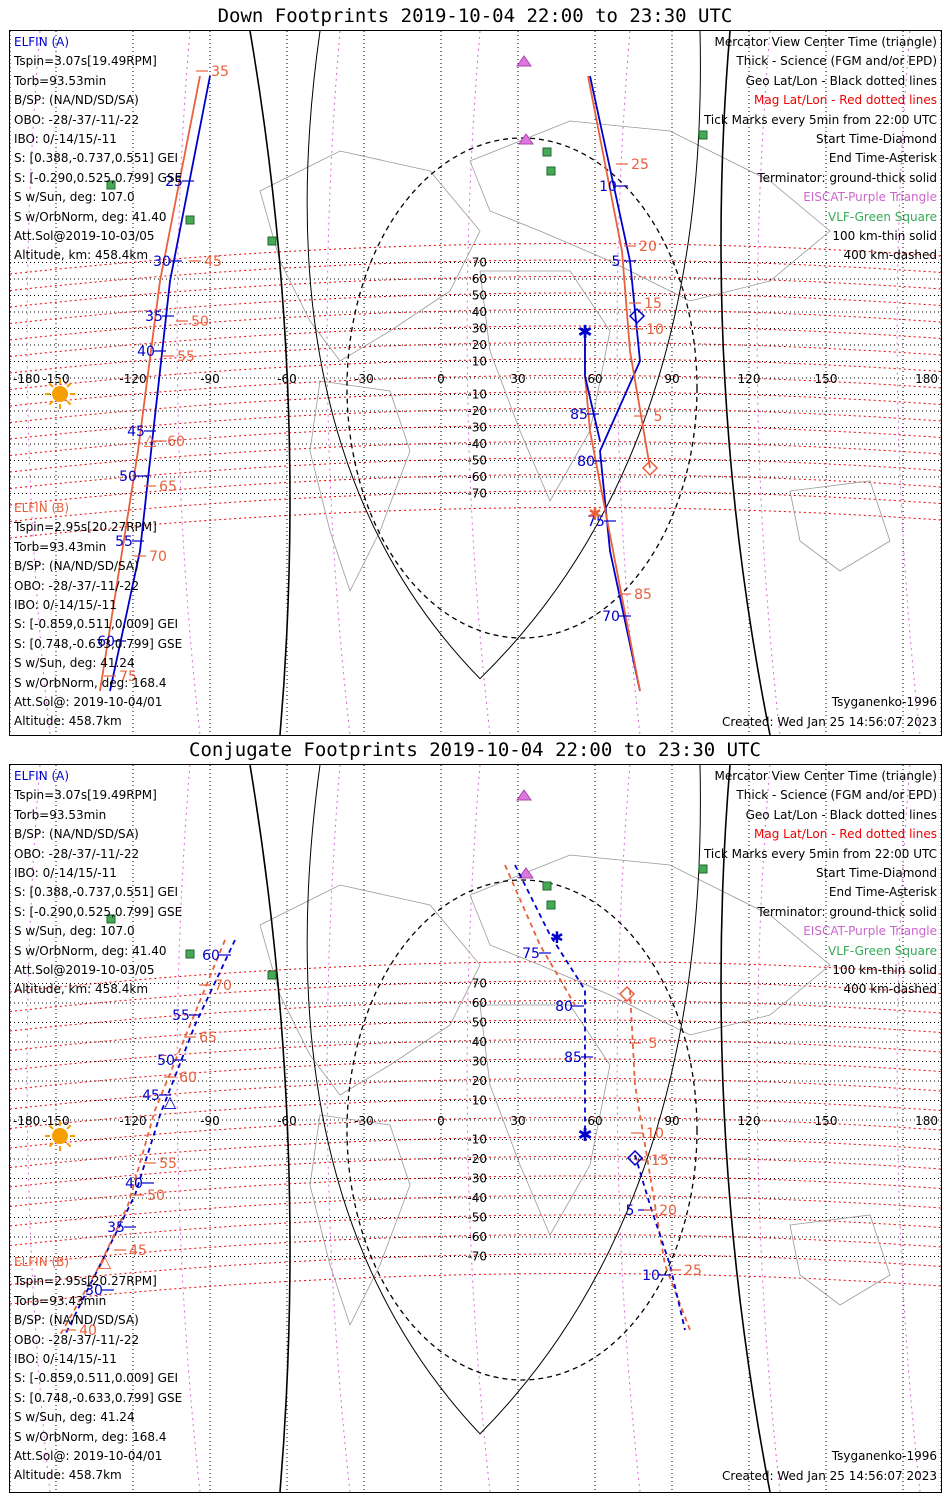 This screenshot has height=1500, width=950. What do you see at coordinates (840, 1260) in the screenshot?
I see `landmass-outline` at bounding box center [840, 1260].